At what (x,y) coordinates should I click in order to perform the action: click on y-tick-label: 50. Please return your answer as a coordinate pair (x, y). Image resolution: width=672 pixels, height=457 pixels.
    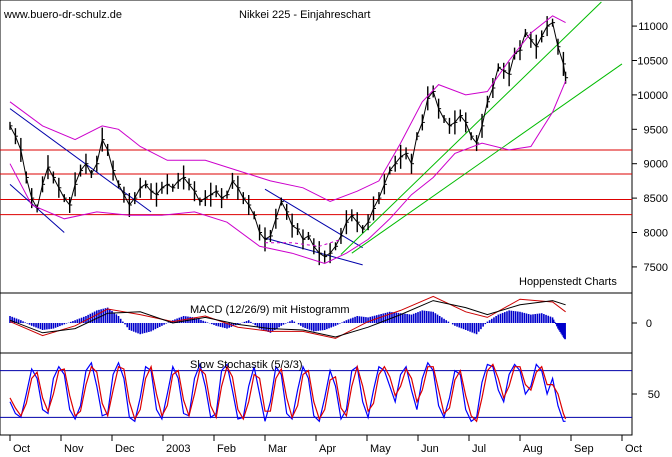
    Looking at the image, I should click on (654, 395).